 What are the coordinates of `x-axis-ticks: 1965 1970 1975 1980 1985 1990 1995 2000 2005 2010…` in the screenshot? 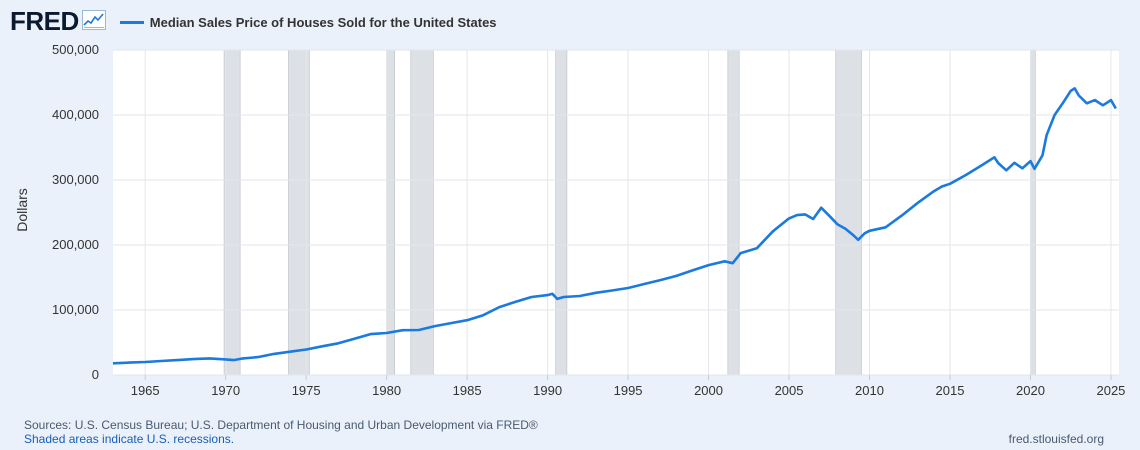 It's located at (628, 386).